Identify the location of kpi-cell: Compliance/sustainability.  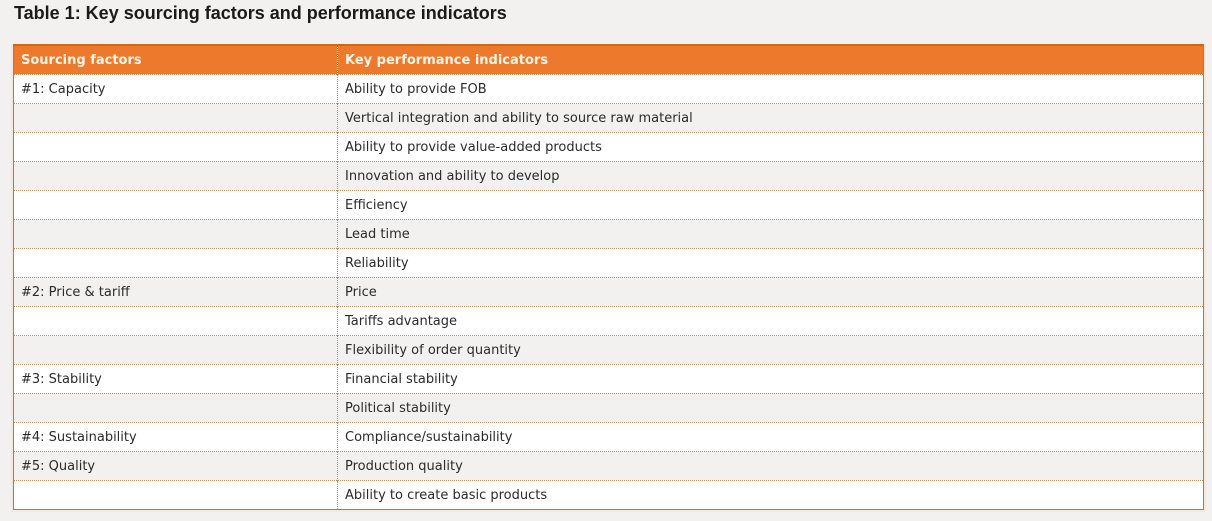
(770, 437).